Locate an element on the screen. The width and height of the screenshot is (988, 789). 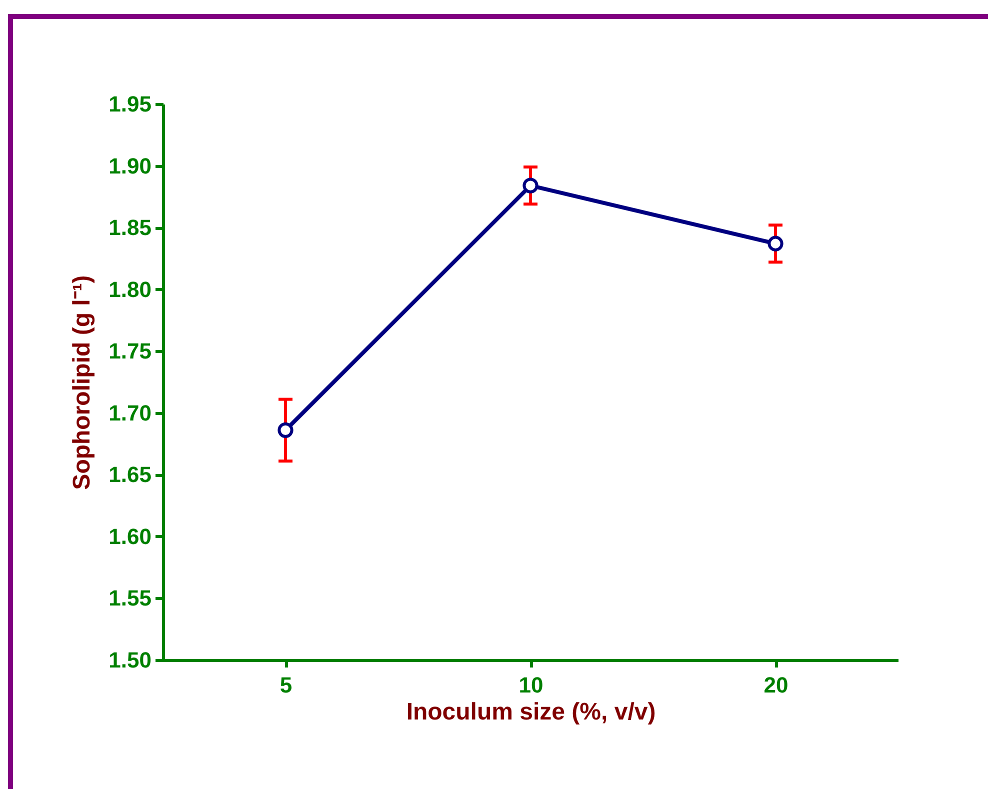
y-tick-label: 1.70 is located at coordinates (130, 413).